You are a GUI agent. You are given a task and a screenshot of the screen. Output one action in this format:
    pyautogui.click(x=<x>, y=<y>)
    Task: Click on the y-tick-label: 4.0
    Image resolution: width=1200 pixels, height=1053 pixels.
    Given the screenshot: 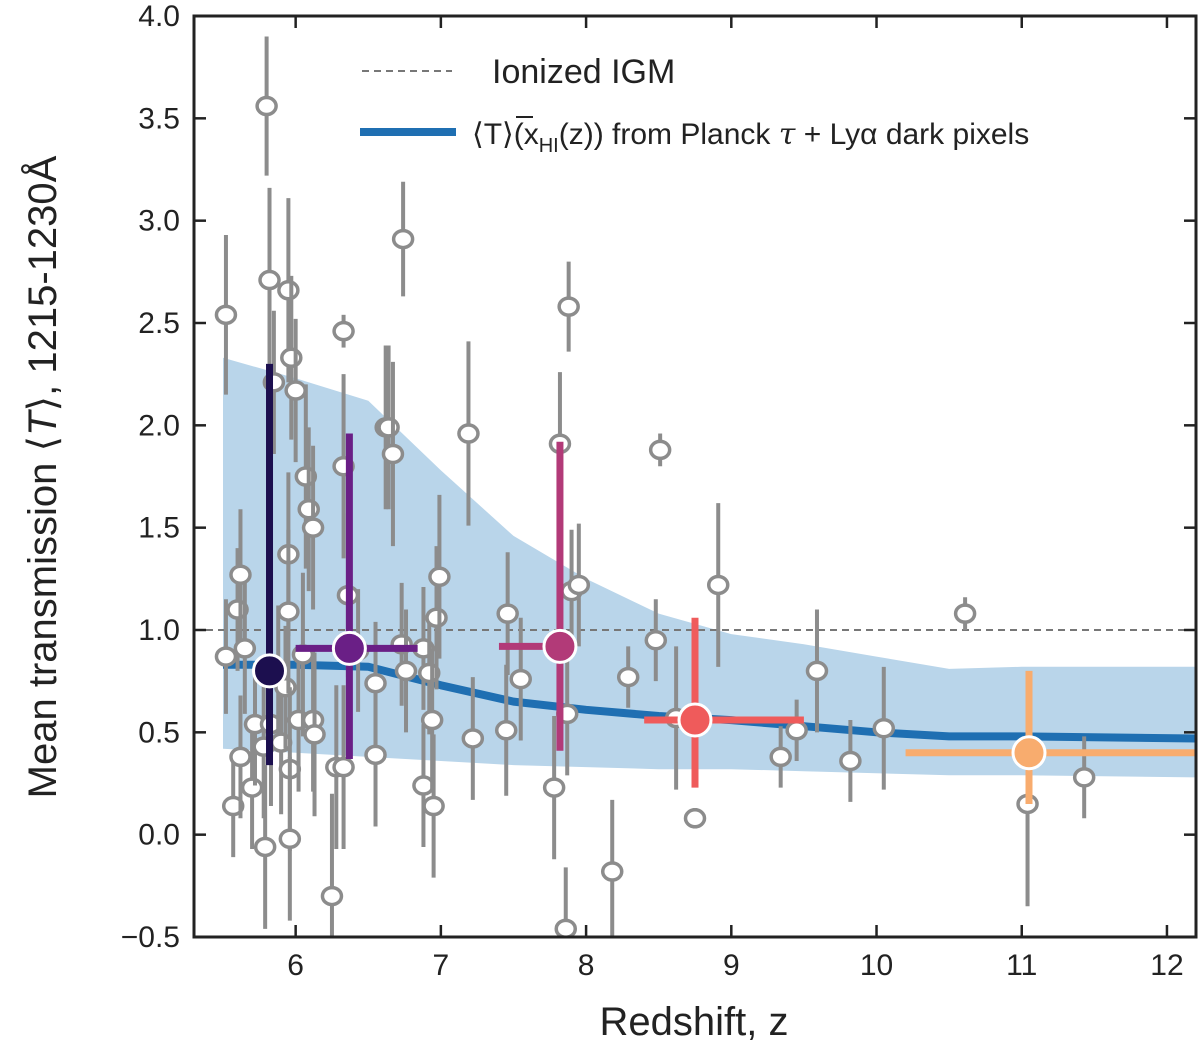 What is the action you would take?
    pyautogui.click(x=159, y=16)
    